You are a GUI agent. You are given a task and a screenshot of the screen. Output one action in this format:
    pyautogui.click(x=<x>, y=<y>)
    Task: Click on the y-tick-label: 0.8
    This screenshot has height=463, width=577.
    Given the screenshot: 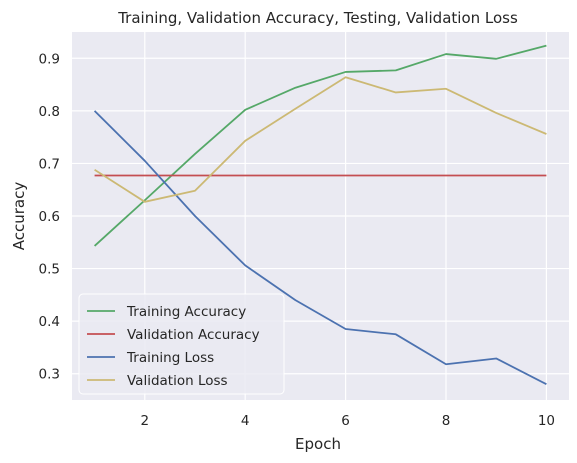 What is the action you would take?
    pyautogui.click(x=49, y=112)
    